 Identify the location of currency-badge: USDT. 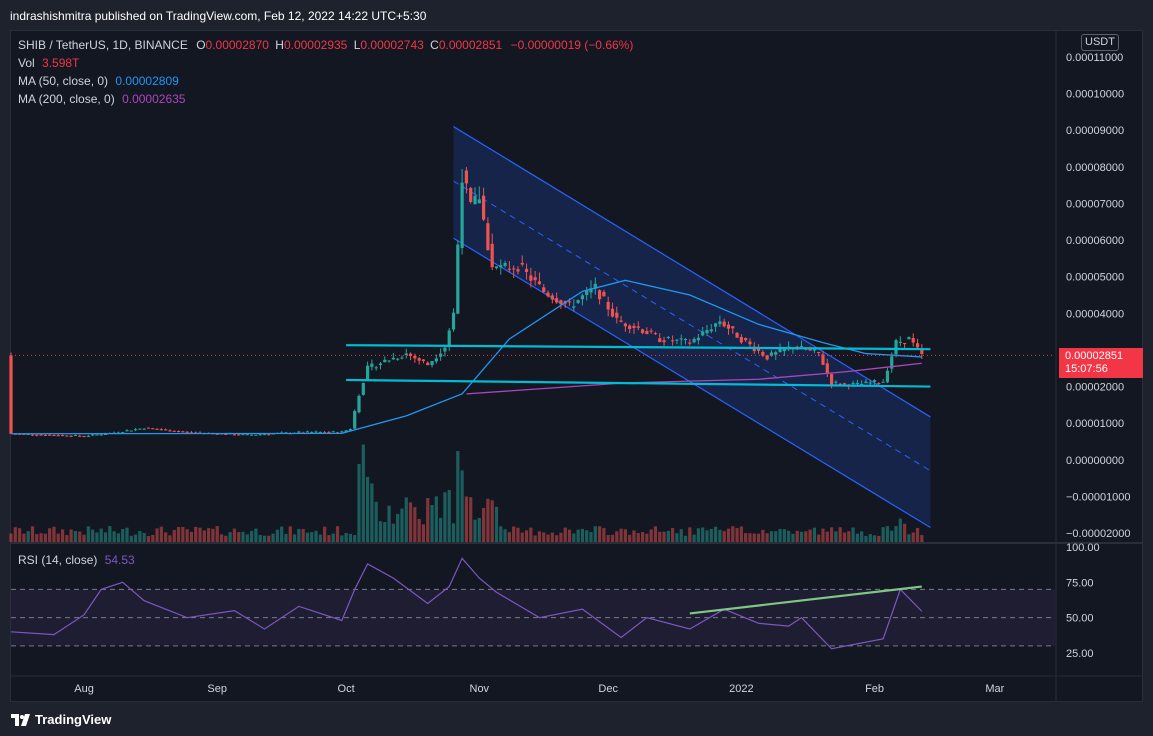
(1100, 42).